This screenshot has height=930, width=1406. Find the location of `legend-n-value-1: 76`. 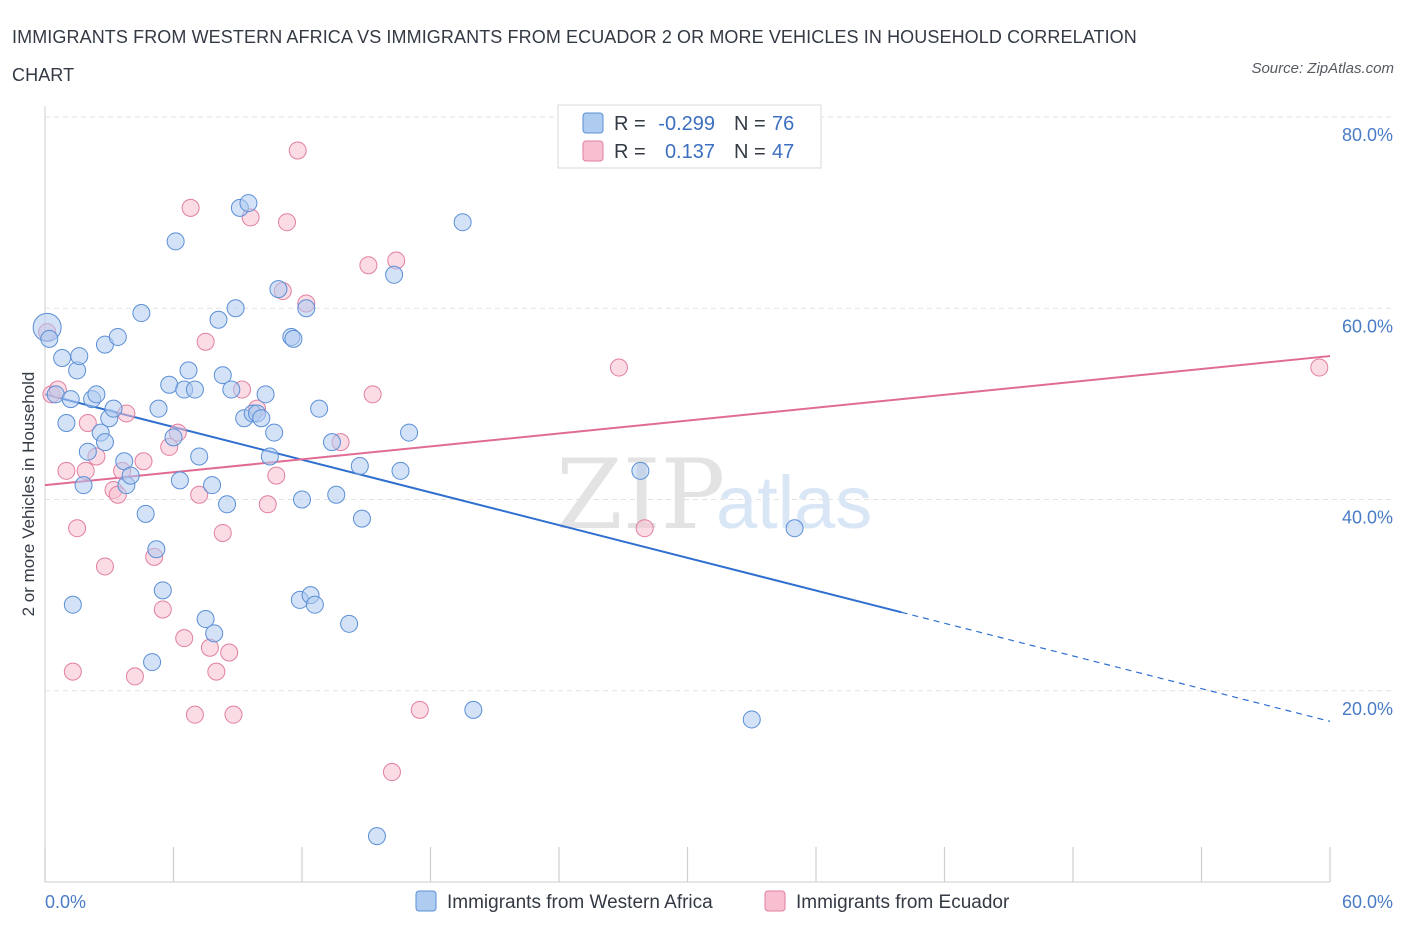

legend-n-value-1: 76 is located at coordinates (783, 124).